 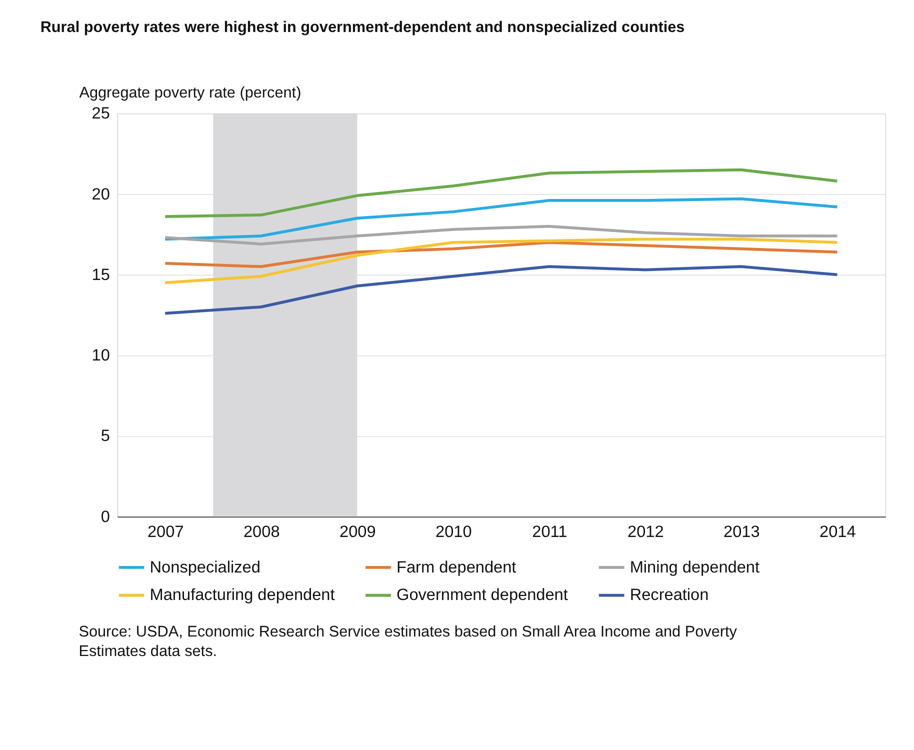 What do you see at coordinates (190, 93) in the screenshot?
I see `y-axis-title: Aggregate poverty rate (percent)` at bounding box center [190, 93].